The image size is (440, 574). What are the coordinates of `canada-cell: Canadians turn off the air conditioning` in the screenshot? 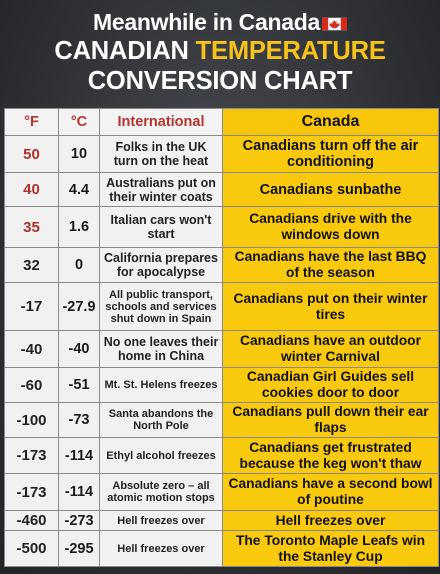 It's located at (330, 154).